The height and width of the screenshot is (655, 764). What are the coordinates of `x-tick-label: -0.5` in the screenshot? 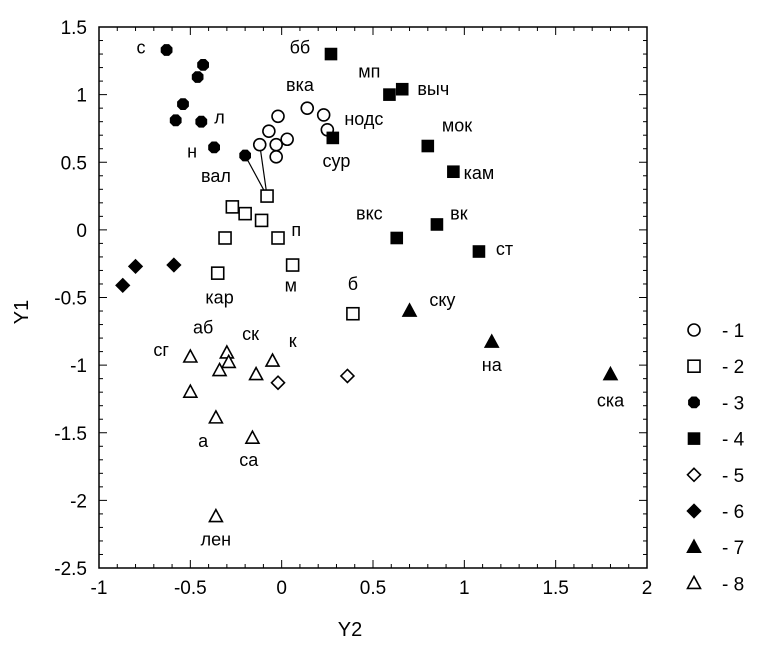 It's located at (190, 588).